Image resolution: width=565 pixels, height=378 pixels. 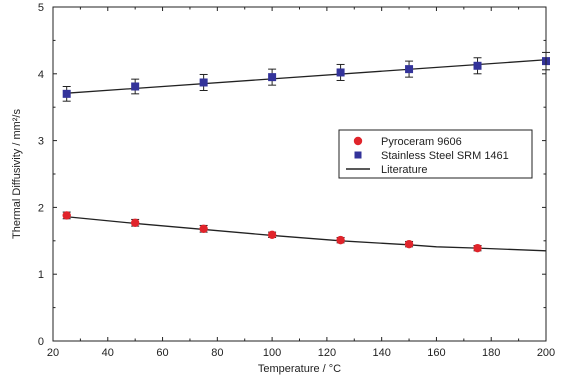 I want to click on literature-line, so click(x=306, y=76).